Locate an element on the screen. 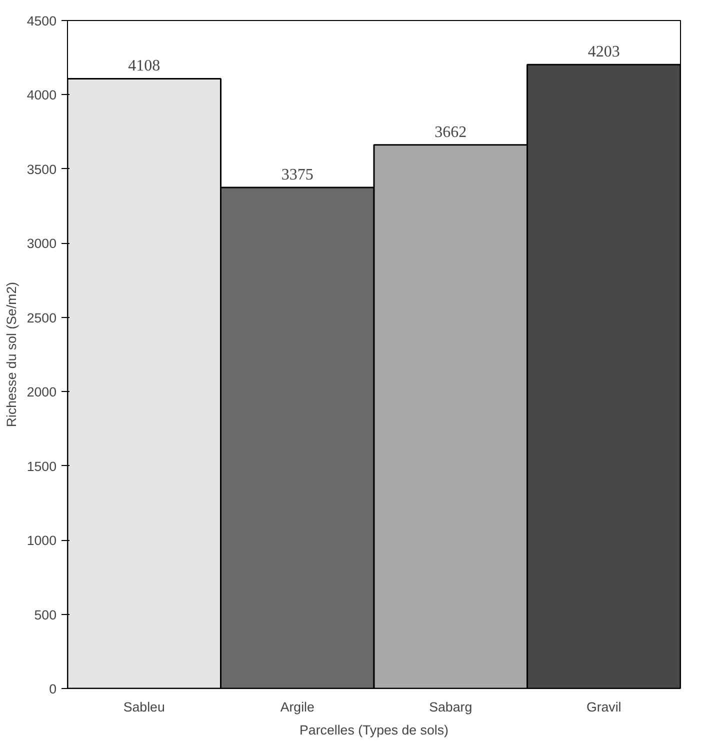 The height and width of the screenshot is (751, 714). y-tick-label: 0 is located at coordinates (53, 689).